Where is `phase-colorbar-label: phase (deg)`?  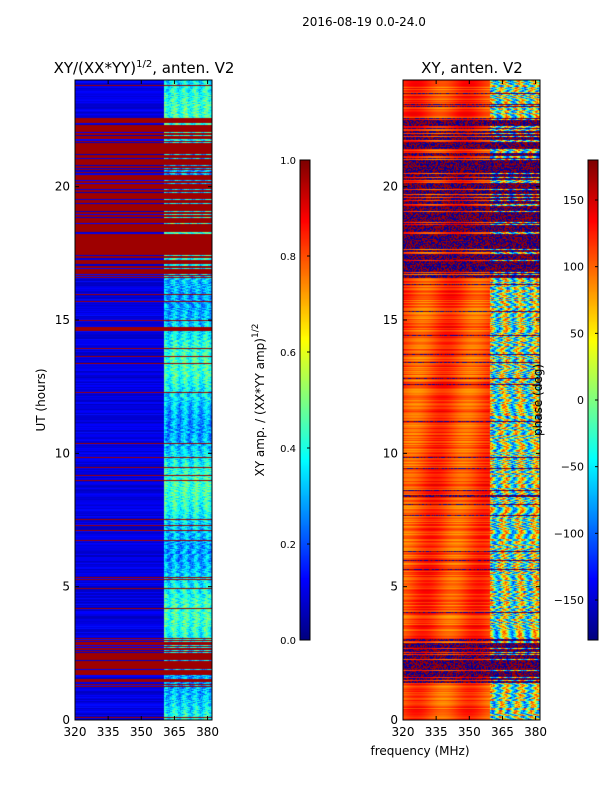 phase-colorbar-label: phase (deg) is located at coordinates (538, 400).